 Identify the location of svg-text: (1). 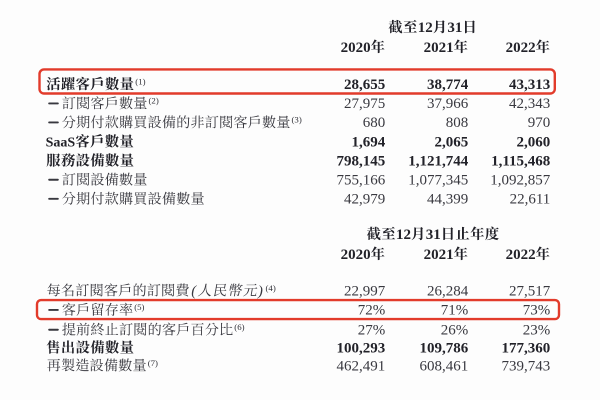
(140, 82).